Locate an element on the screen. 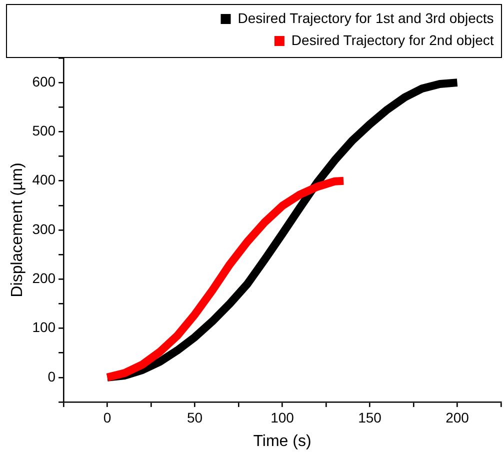 The width and height of the screenshot is (504, 457). x-tick-label: 0 is located at coordinates (107, 417).